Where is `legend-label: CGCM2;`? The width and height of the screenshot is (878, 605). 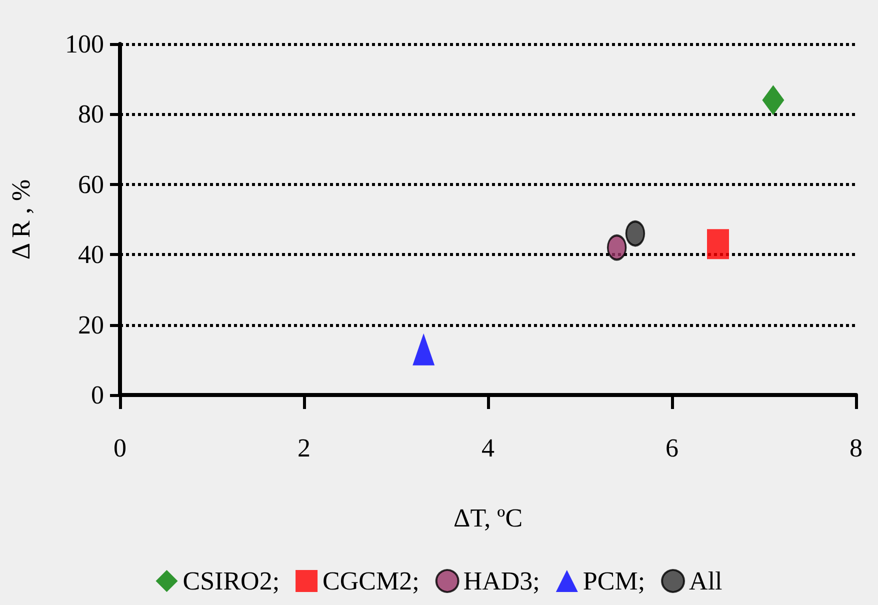 legend-label: CGCM2; is located at coordinates (371, 581).